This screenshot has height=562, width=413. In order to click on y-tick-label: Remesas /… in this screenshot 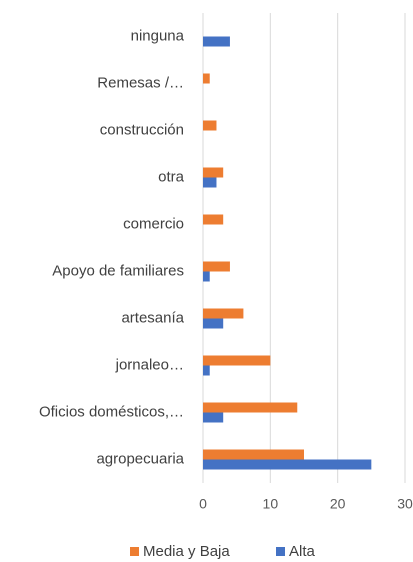, I will do `click(140, 82)`.